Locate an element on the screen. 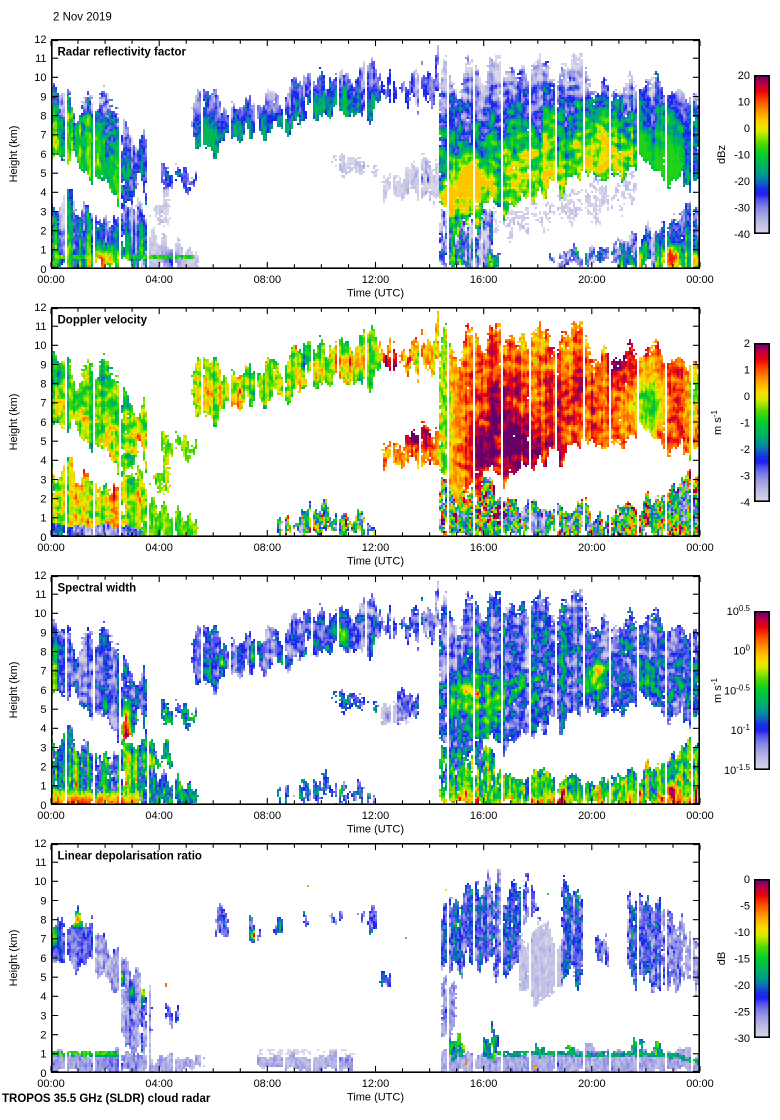  svg-text: -40 is located at coordinates (742, 235).